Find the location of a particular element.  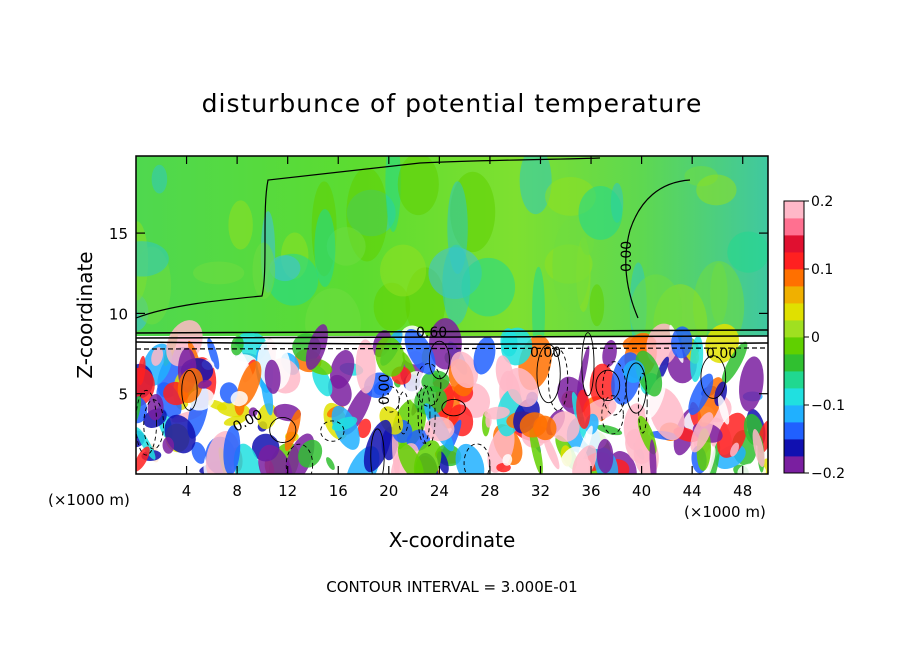

x-tick-label: 28 is located at coordinates (489, 491).